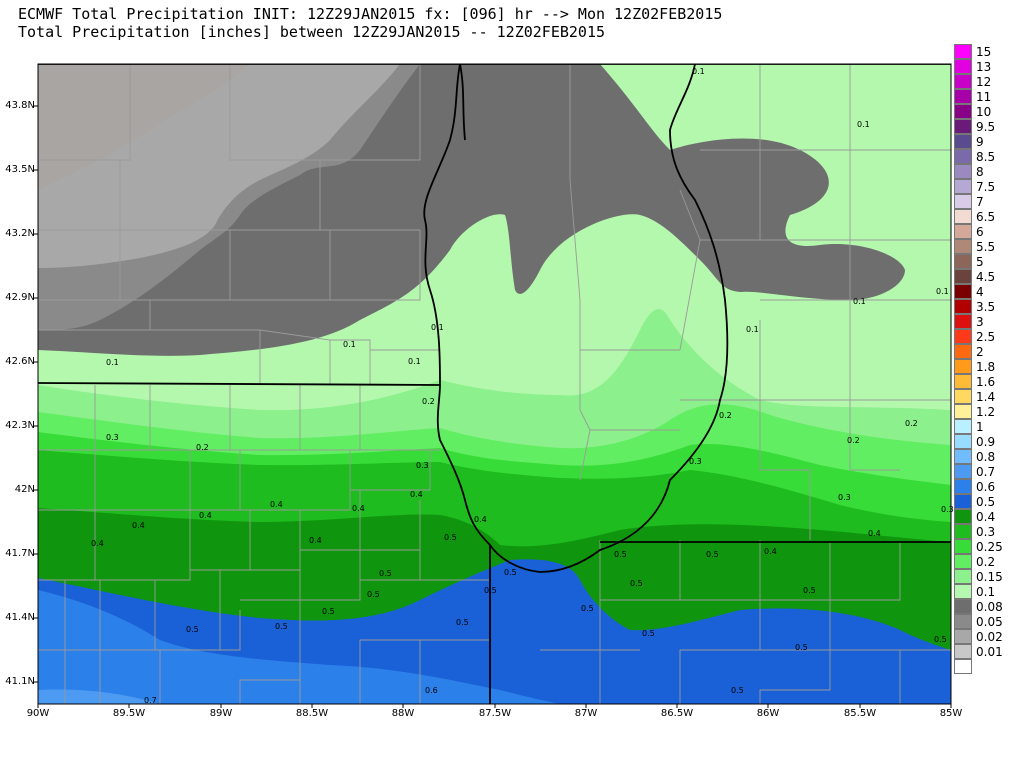  Describe the element at coordinates (986, 397) in the screenshot. I see `colorbar-label: 1.4` at that location.